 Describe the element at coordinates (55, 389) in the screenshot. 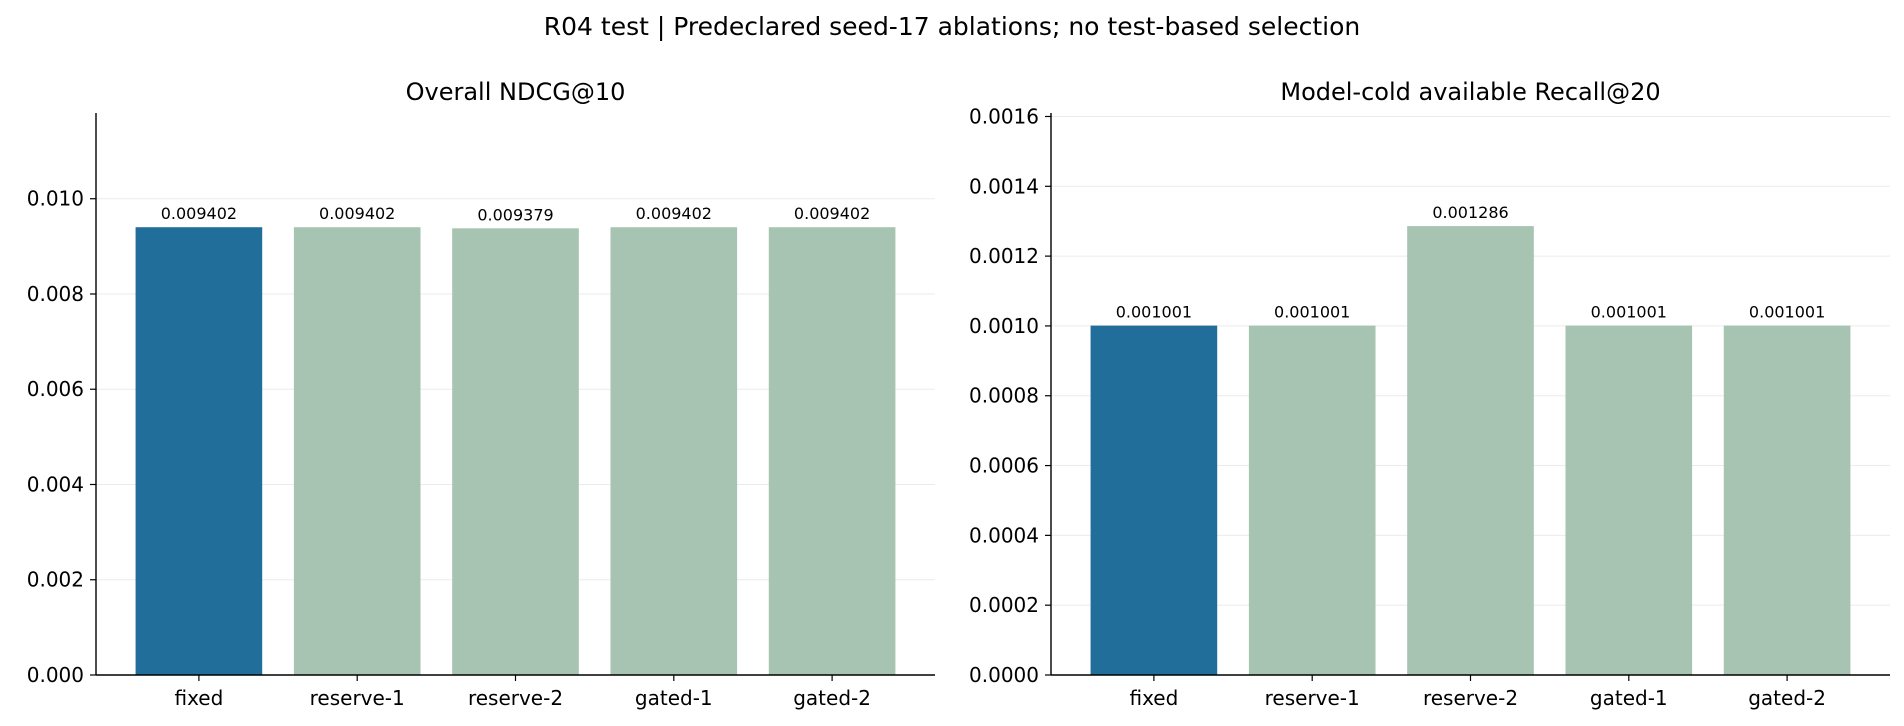

I see `y-tick-label: 0.006` at that location.